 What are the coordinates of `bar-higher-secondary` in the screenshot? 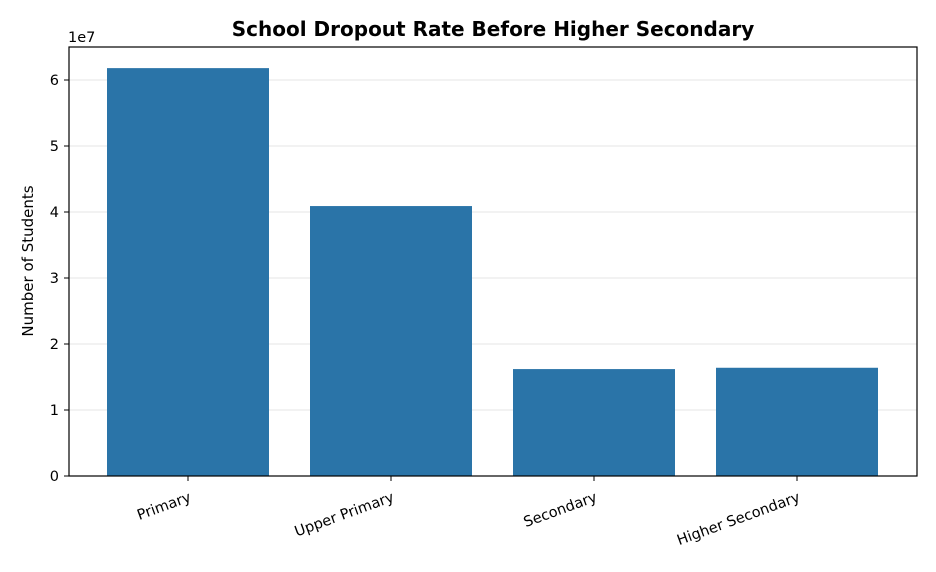 It's located at (797, 421).